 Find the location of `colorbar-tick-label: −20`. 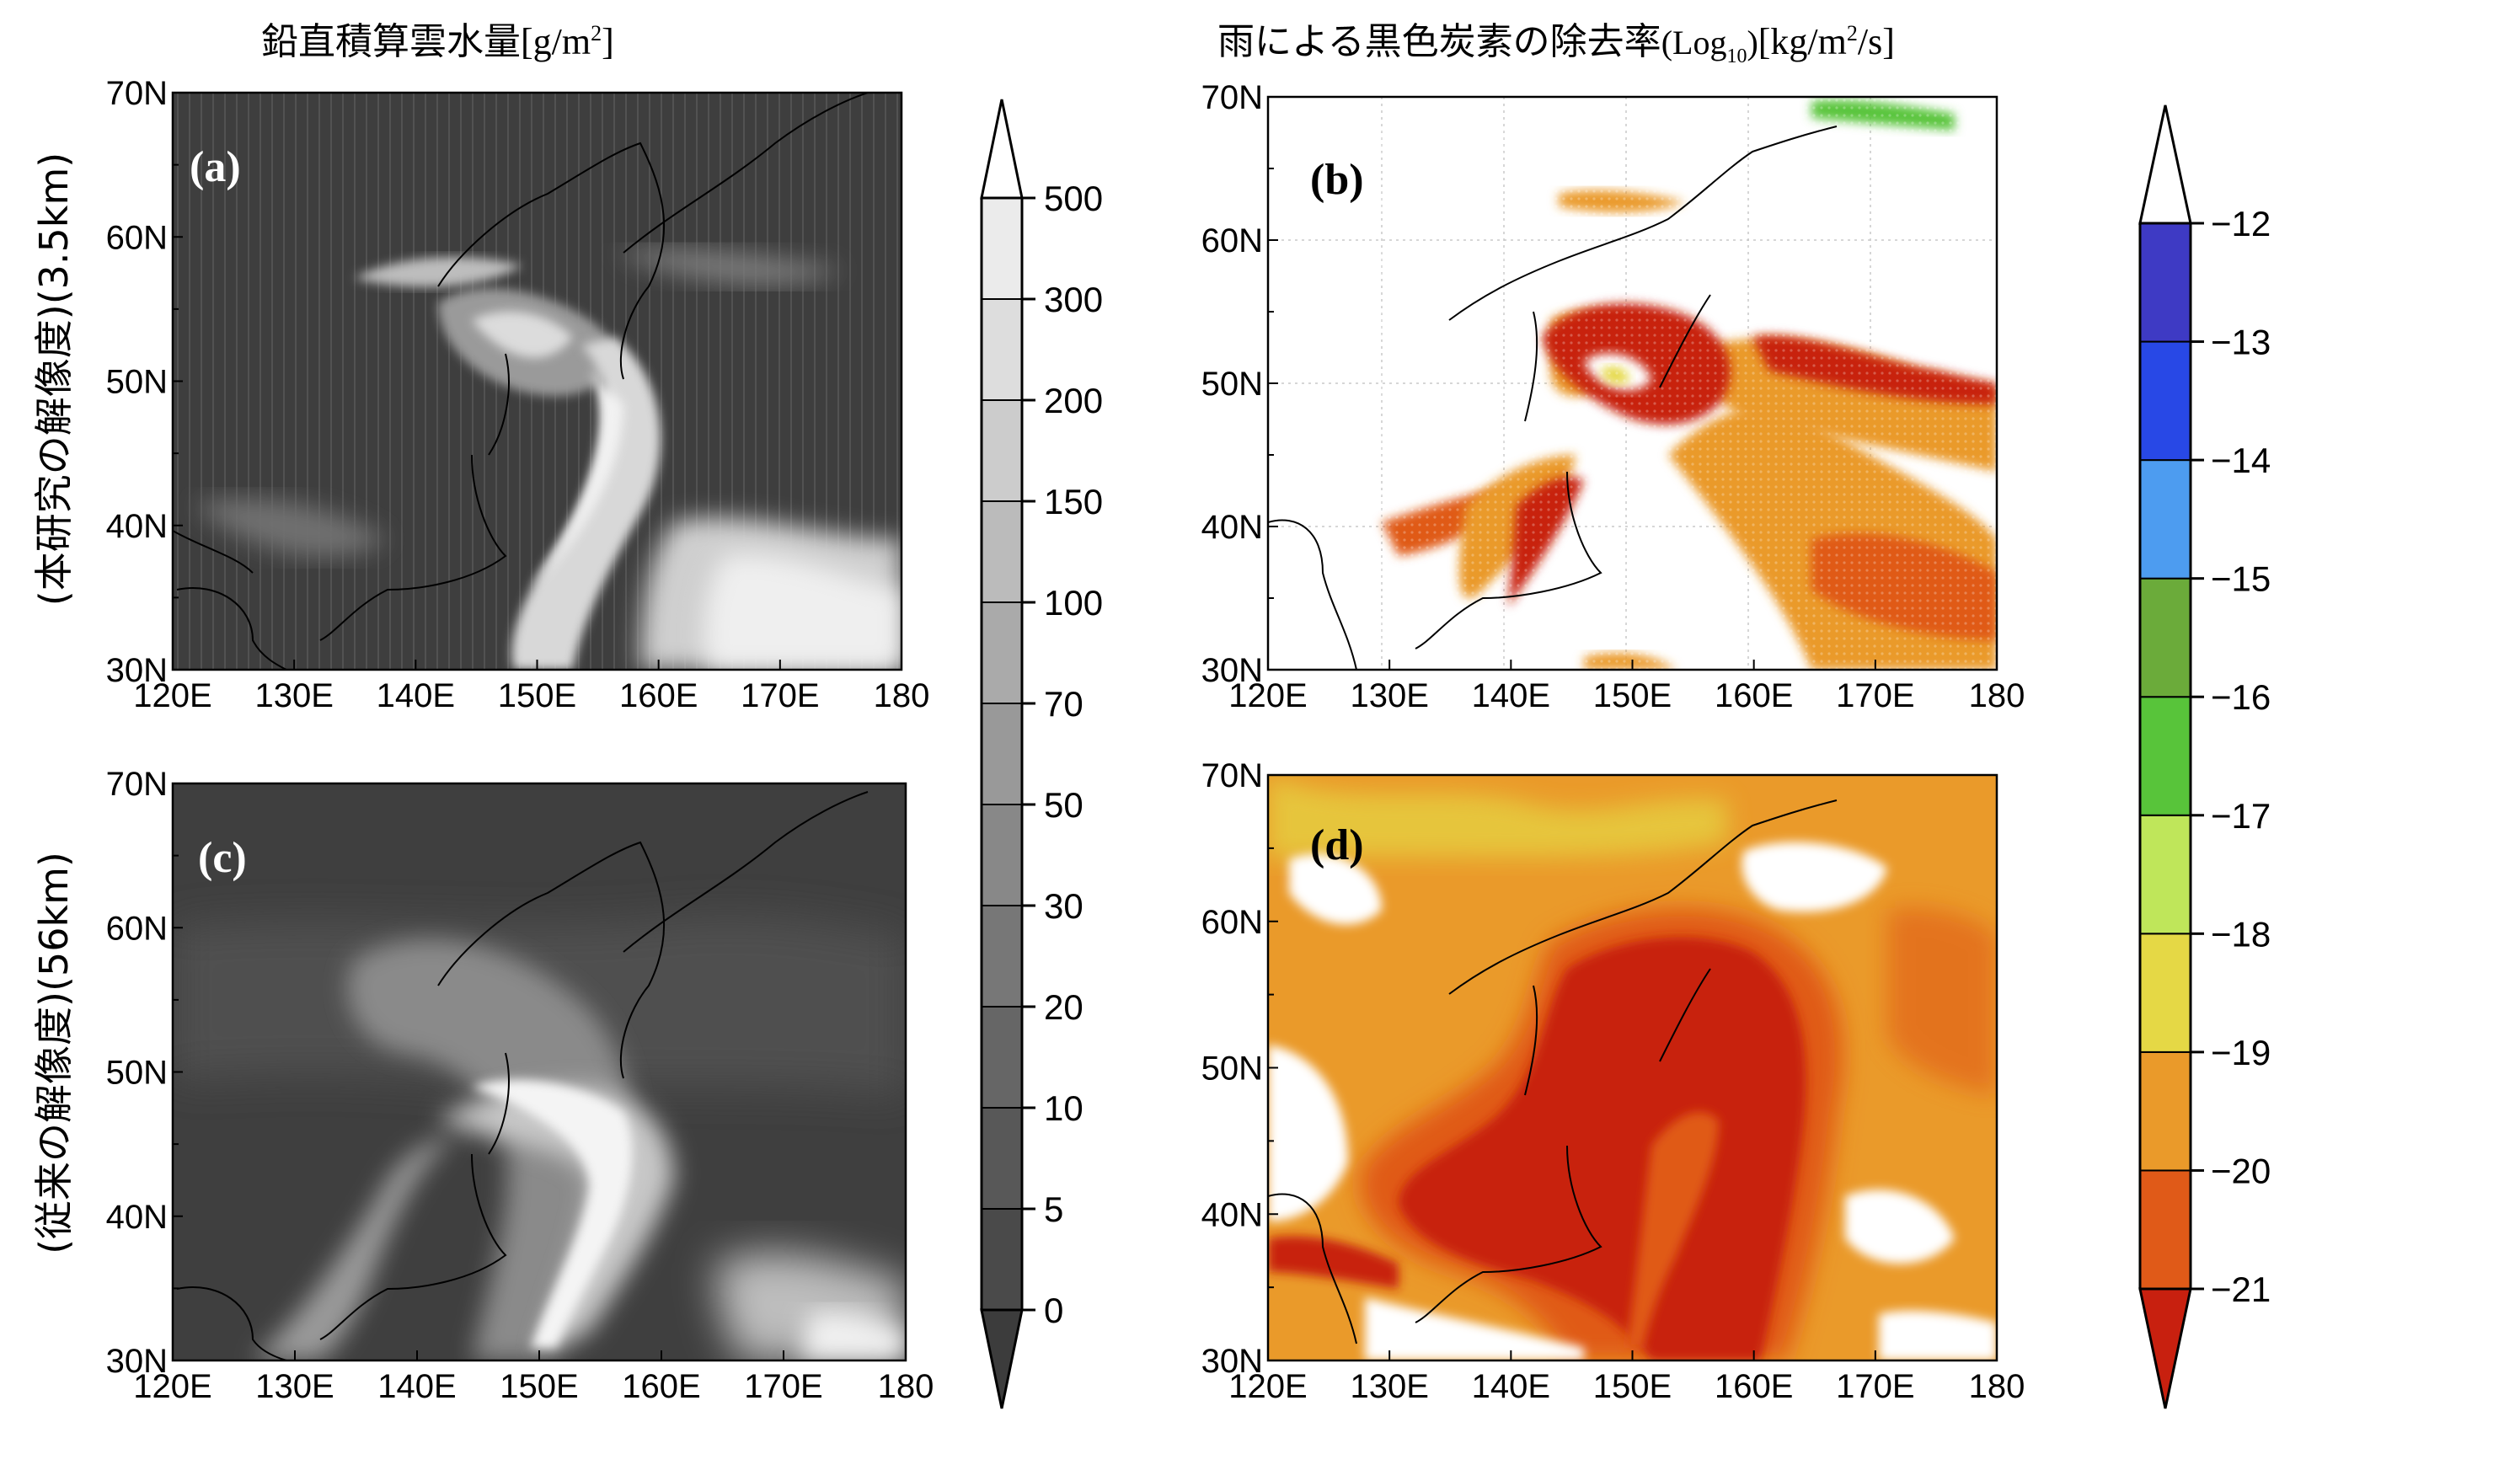

colorbar-tick-label: −20 is located at coordinates (2241, 1170).